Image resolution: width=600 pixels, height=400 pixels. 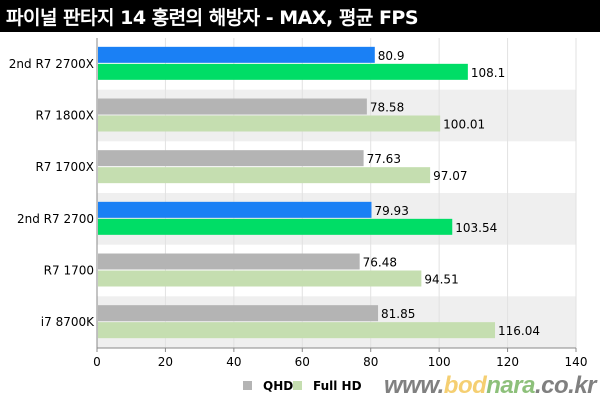 What do you see at coordinates (519, 331) in the screenshot?
I see `bar-value-label: 116.04` at bounding box center [519, 331].